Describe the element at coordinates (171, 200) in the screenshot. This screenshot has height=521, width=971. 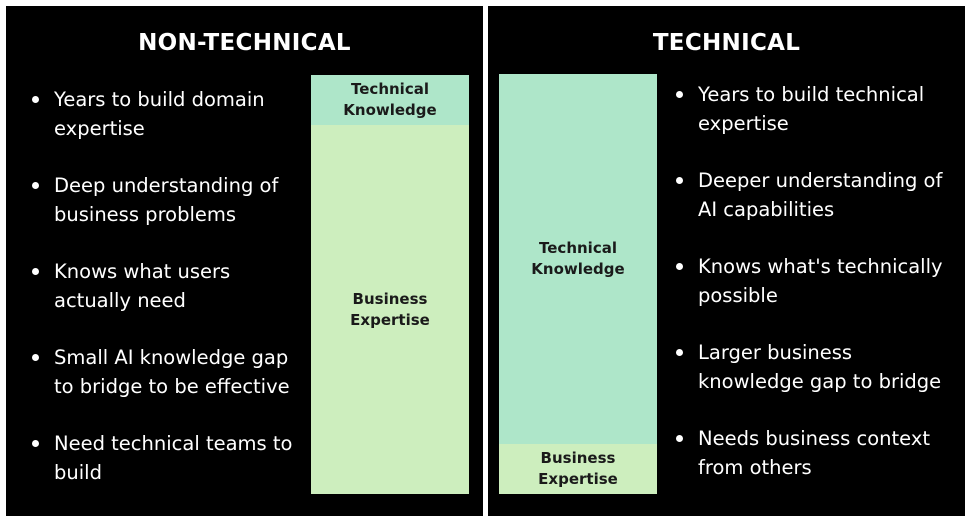
I see `list-item: Deep understanding of business problems` at that location.